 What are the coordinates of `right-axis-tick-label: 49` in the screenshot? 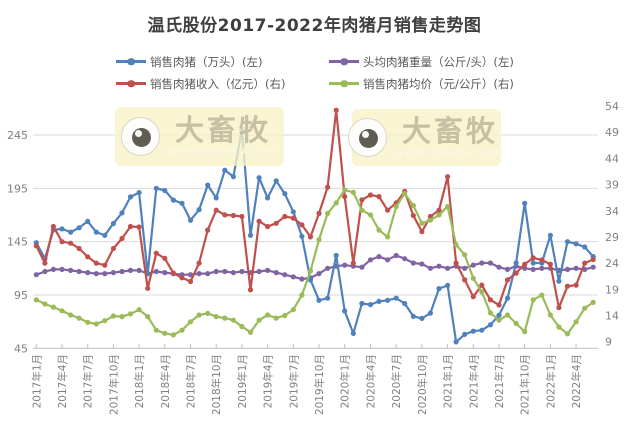 It's located at (612, 132).